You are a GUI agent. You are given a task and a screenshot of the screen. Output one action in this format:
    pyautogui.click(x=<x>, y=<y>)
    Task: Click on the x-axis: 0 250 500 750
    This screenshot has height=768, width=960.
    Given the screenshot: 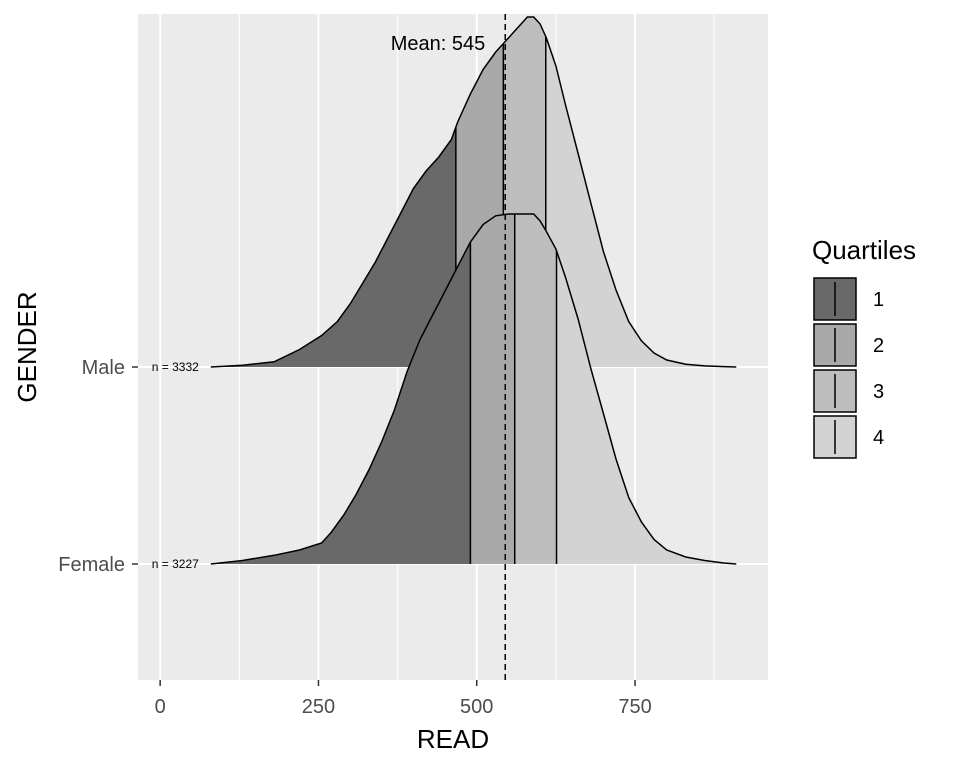 What is the action you would take?
    pyautogui.click(x=403, y=699)
    